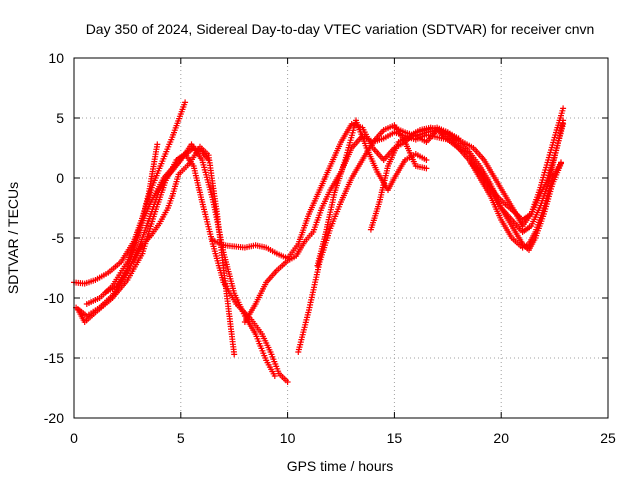 This screenshot has height=480, width=640. Describe the element at coordinates (608, 438) in the screenshot. I see `x-tick-label: 25` at that location.